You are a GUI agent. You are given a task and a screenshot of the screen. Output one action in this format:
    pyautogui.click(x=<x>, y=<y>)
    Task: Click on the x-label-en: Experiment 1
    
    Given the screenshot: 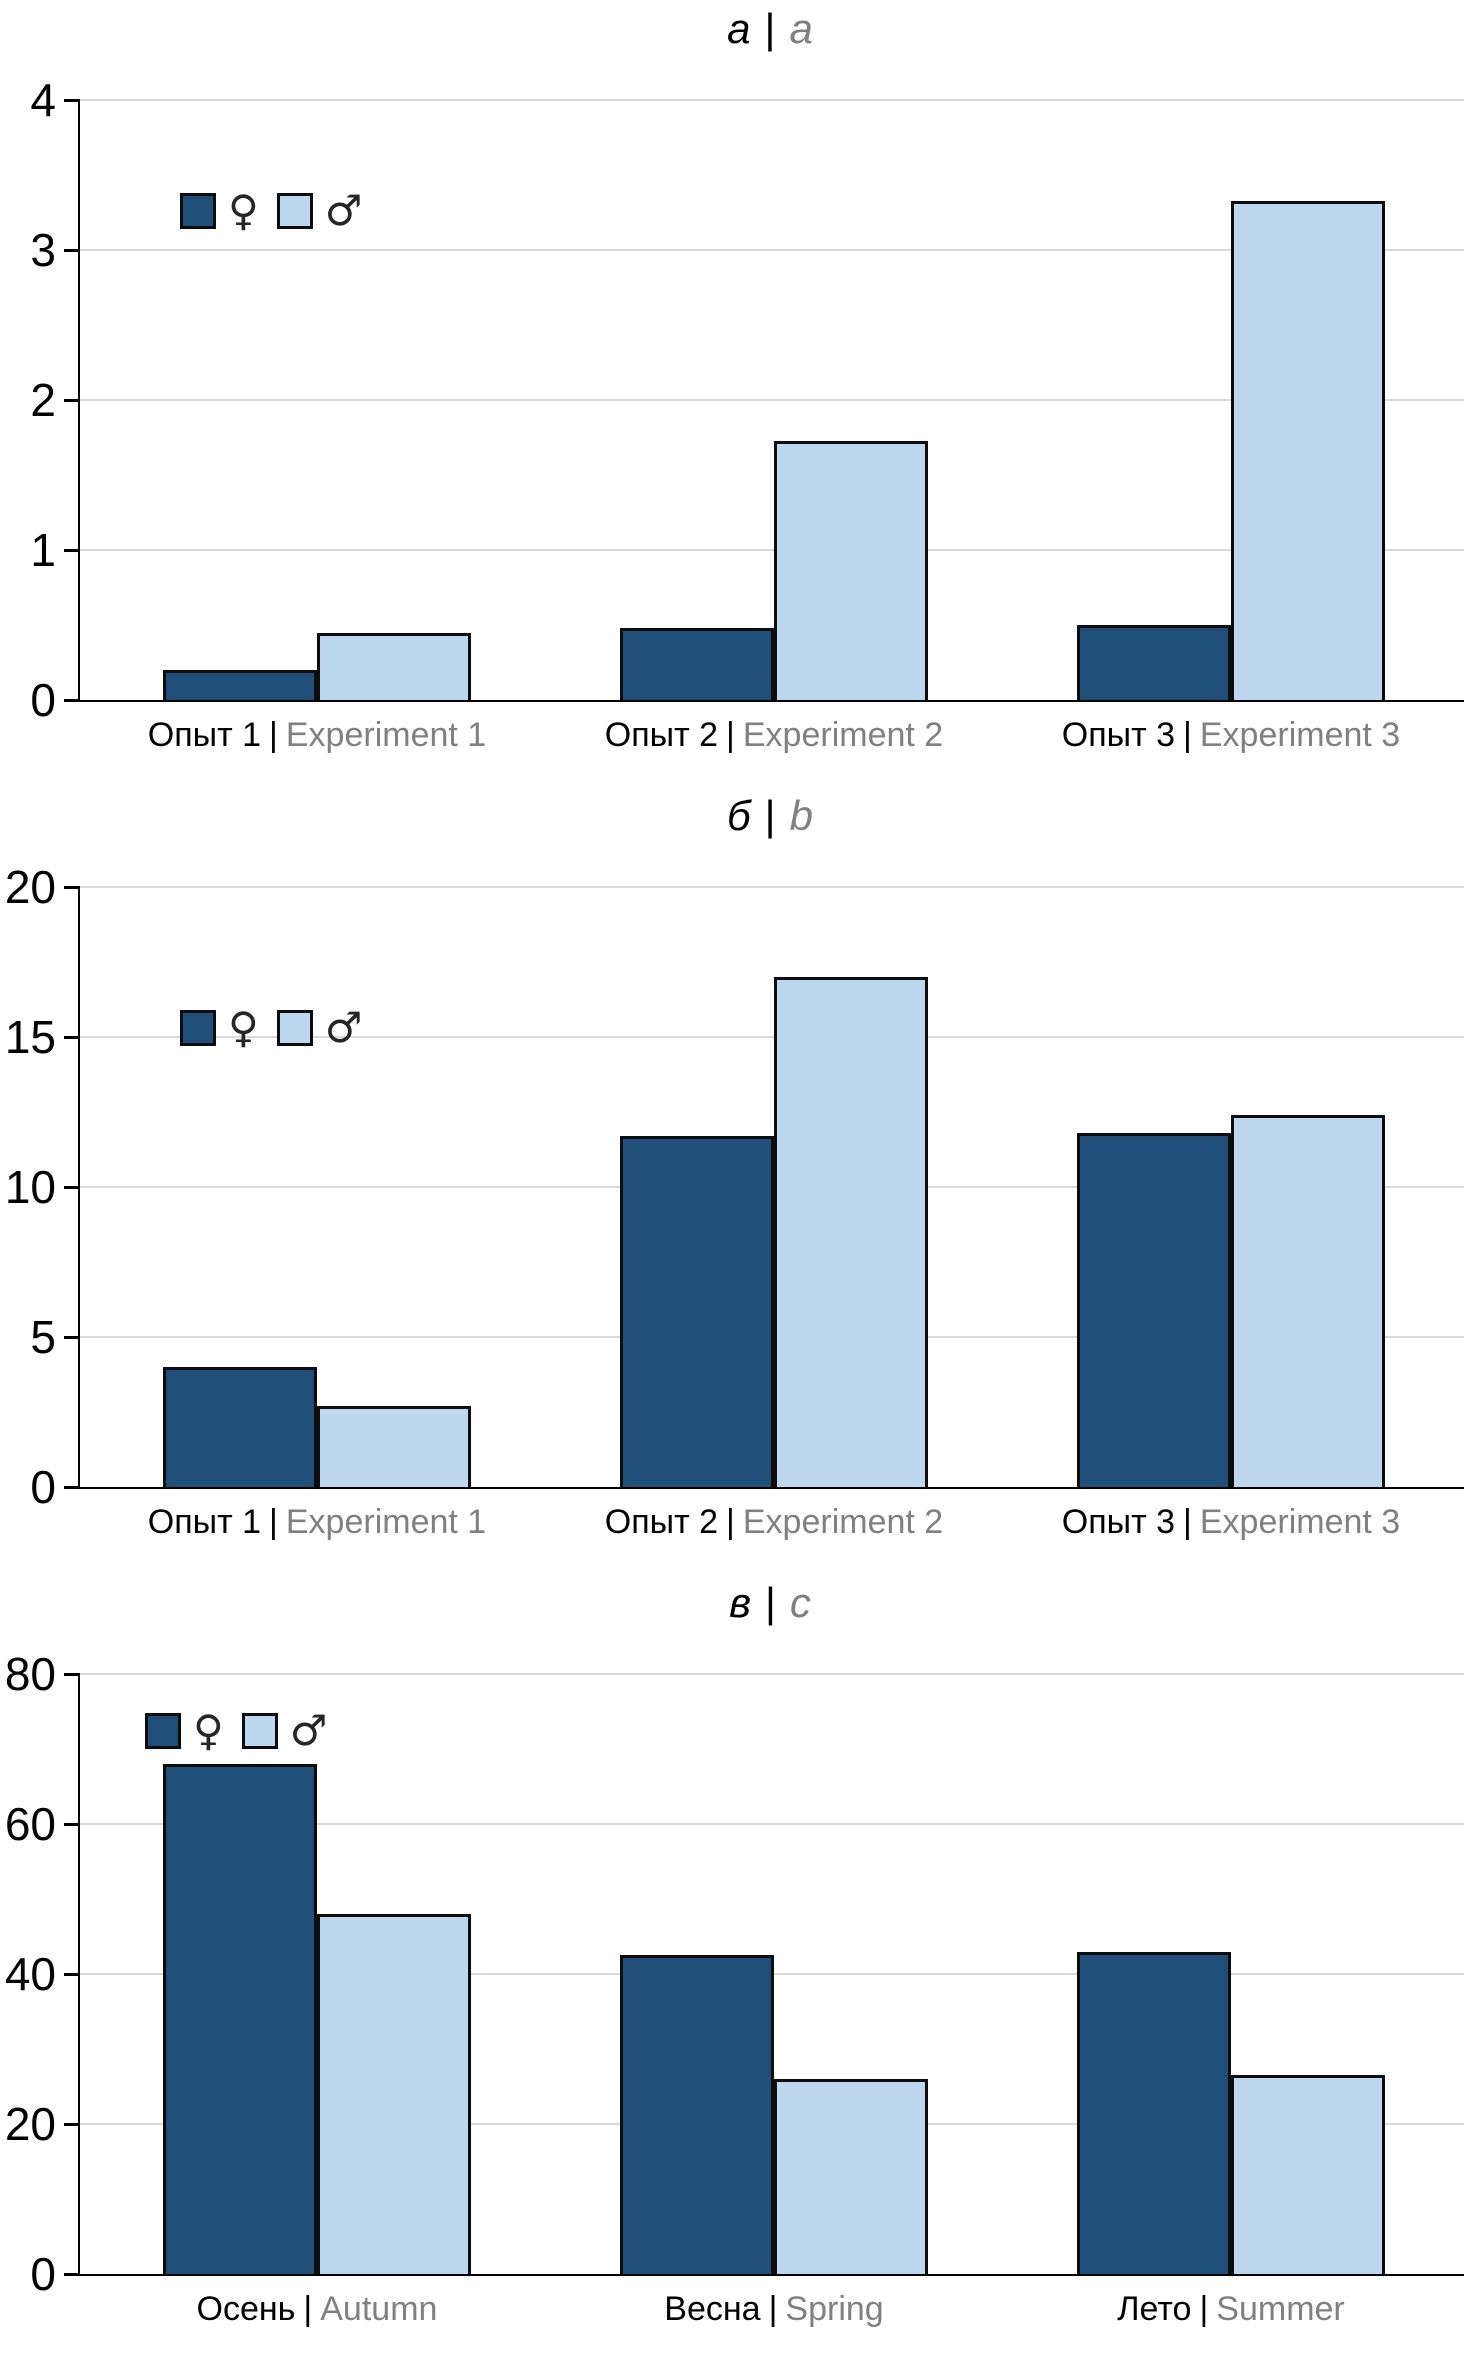 What is the action you would take?
    pyautogui.click(x=386, y=1522)
    